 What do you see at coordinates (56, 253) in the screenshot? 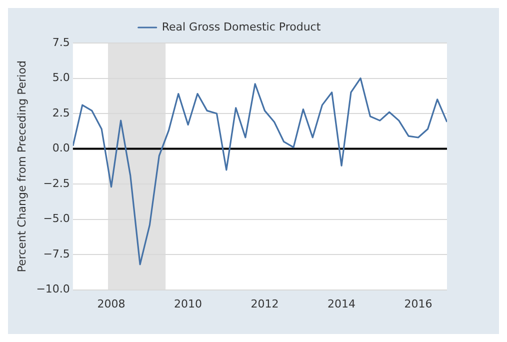
I see `y-tick-label: −7.5` at bounding box center [56, 253].